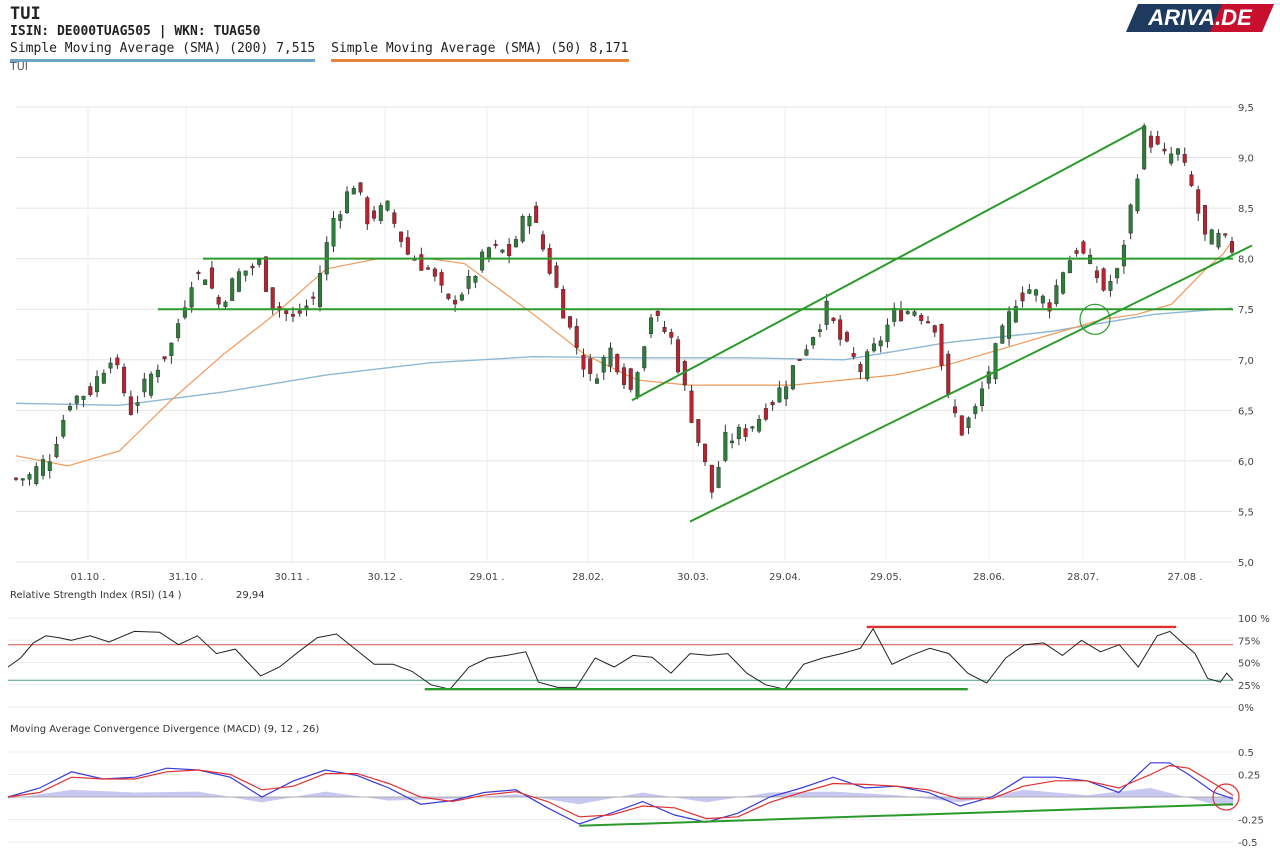 The height and width of the screenshot is (850, 1280). I want to click on rsi-y-tick-label: 25%, so click(1249, 686).